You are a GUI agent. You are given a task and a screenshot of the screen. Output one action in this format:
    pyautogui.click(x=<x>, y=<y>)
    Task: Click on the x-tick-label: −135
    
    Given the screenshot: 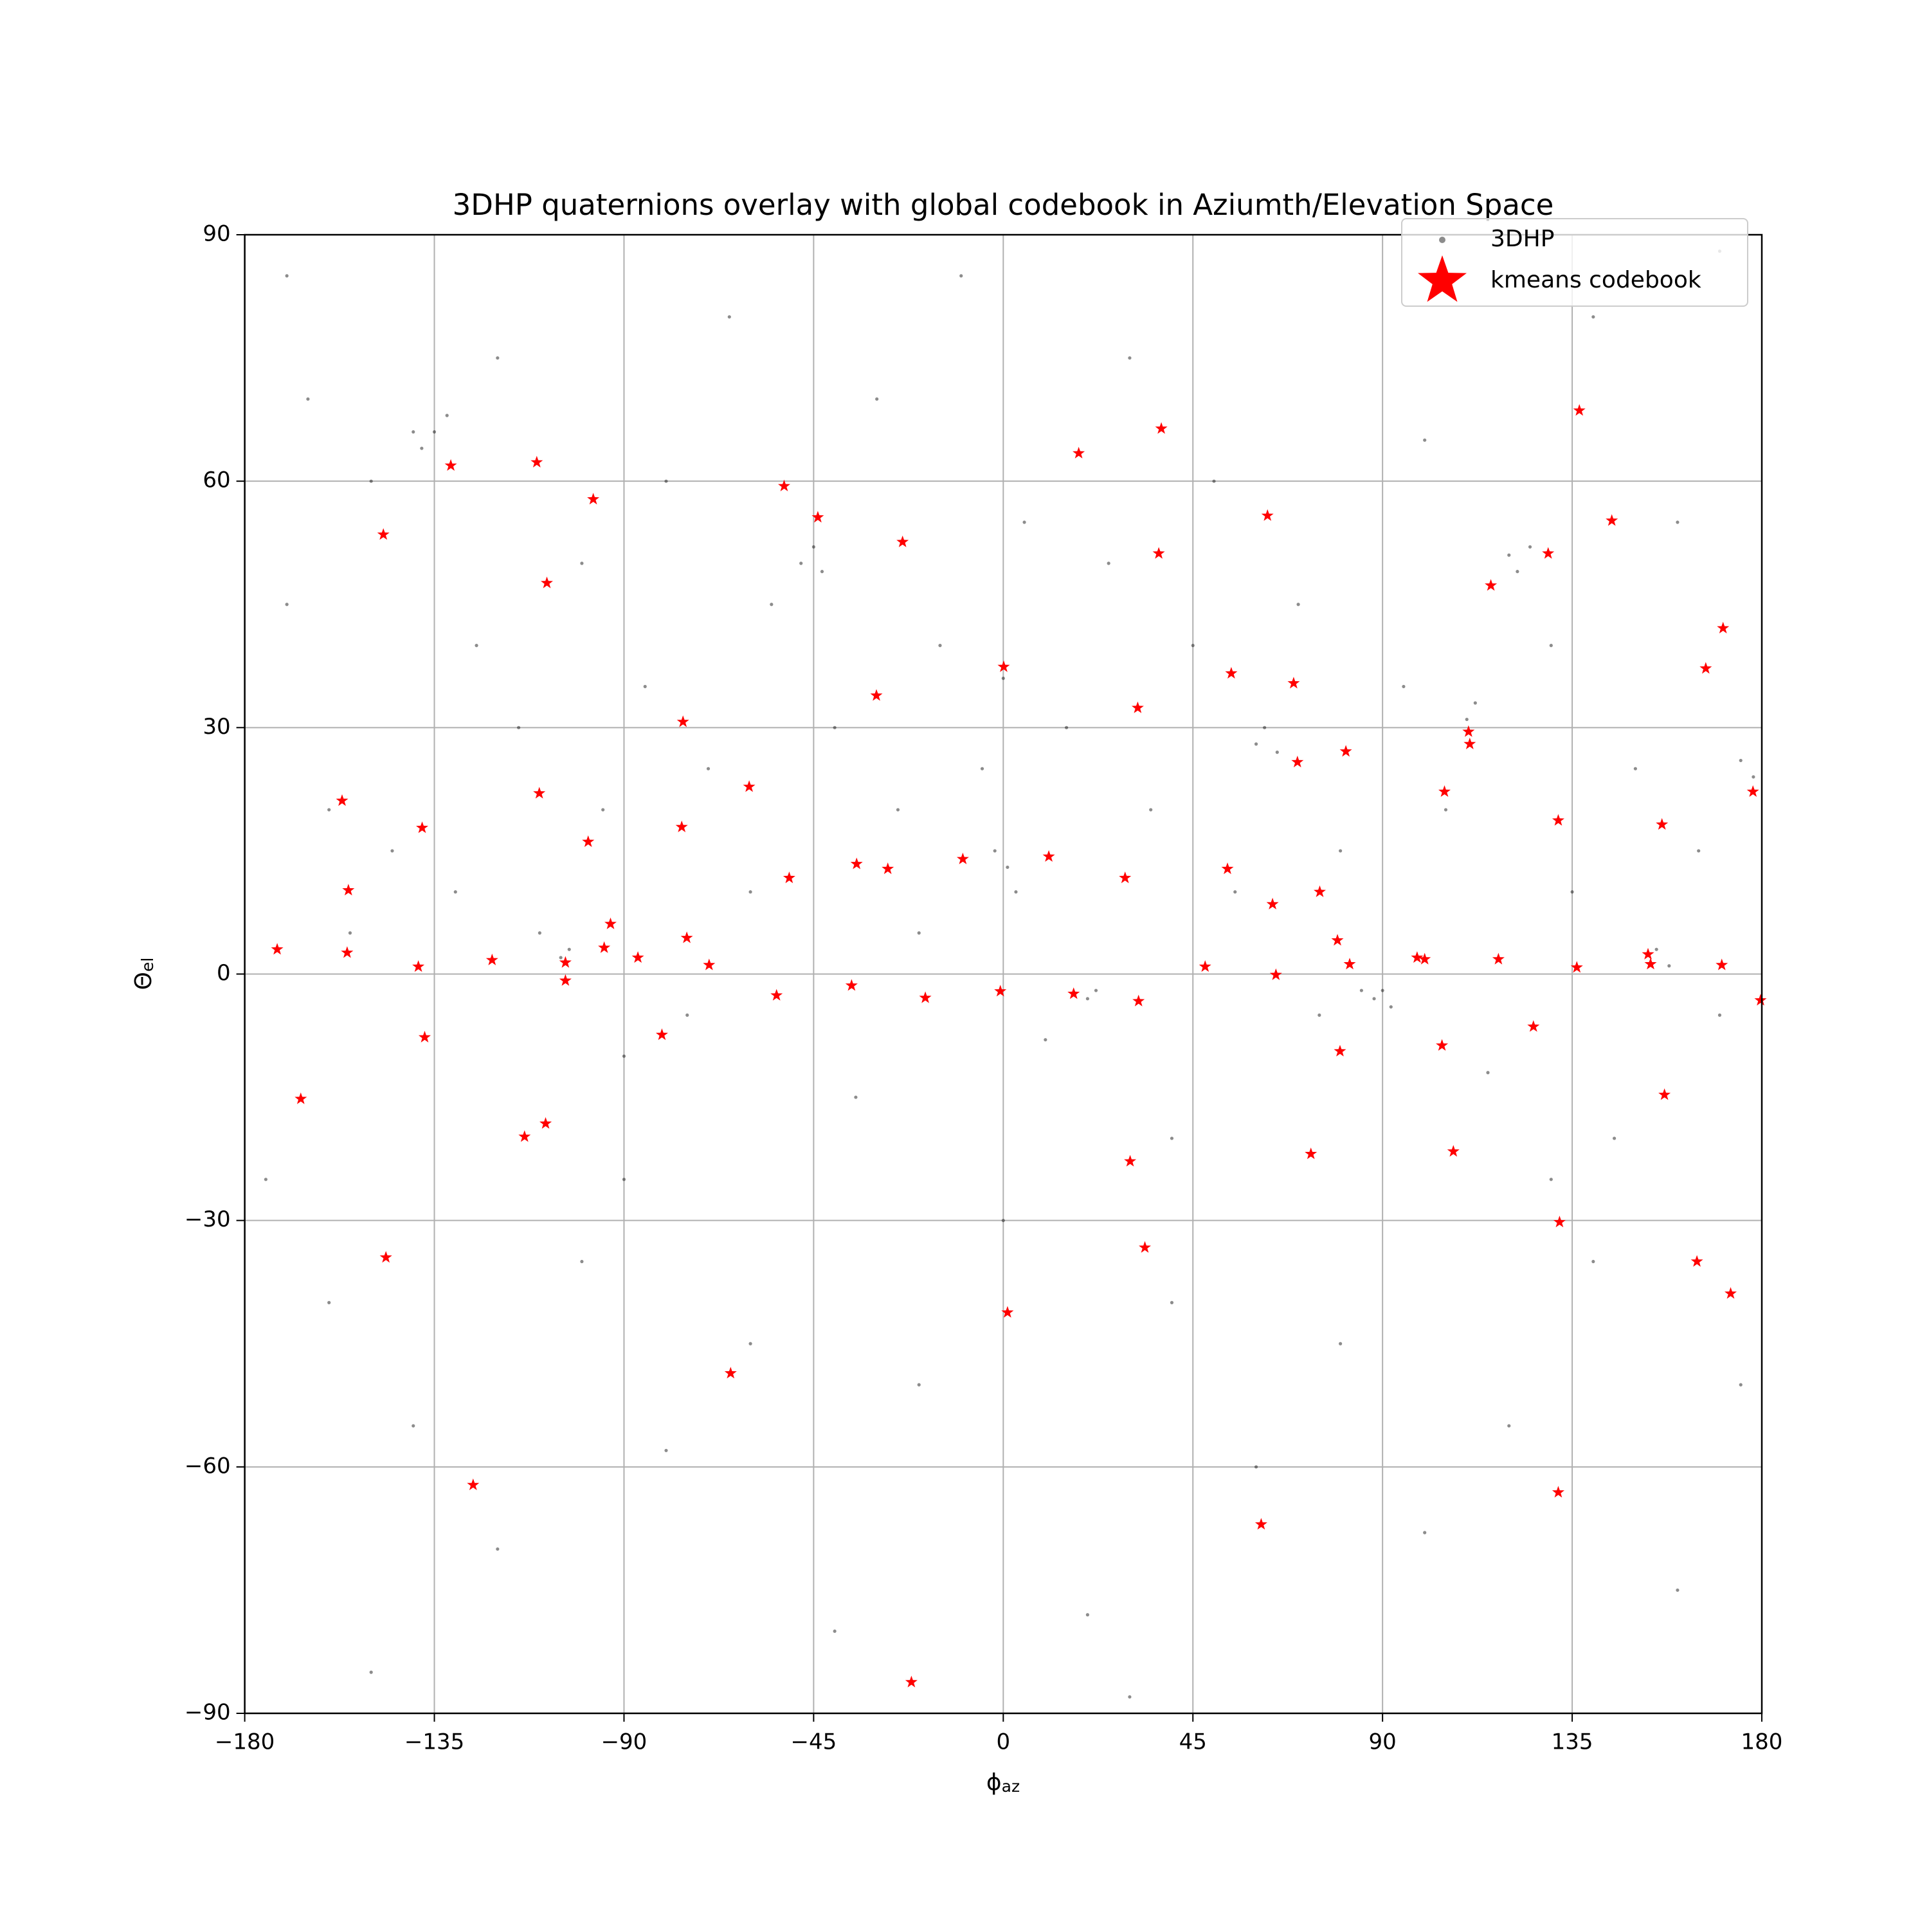 What is the action you would take?
    pyautogui.click(x=434, y=1742)
    